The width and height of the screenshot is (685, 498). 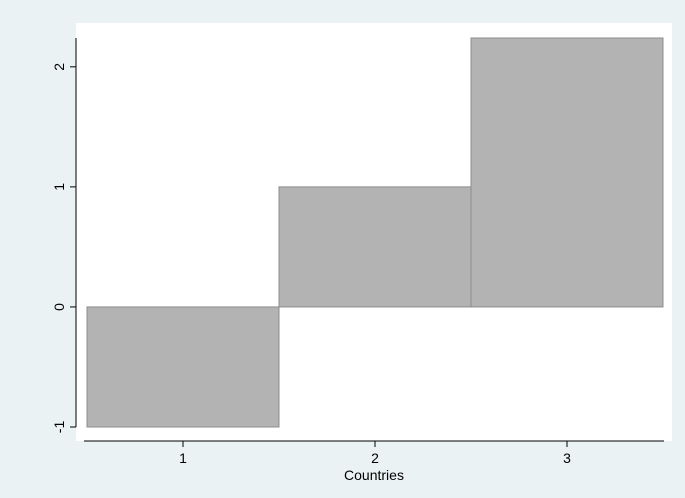 What do you see at coordinates (64, 236) in the screenshot?
I see `y-axis: -1 0 1 2` at bounding box center [64, 236].